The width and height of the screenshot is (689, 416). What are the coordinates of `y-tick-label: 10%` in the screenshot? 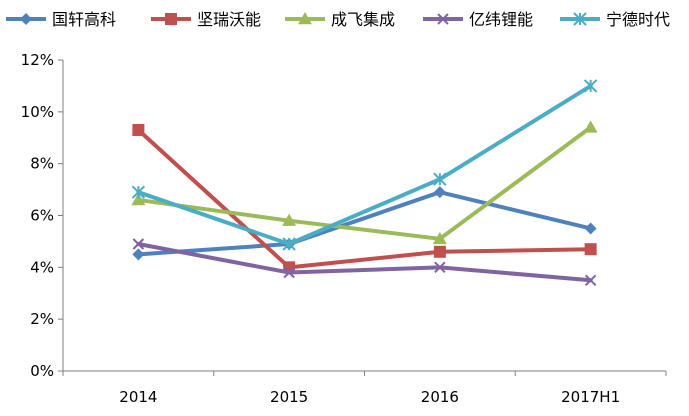 It's located at (37, 112).